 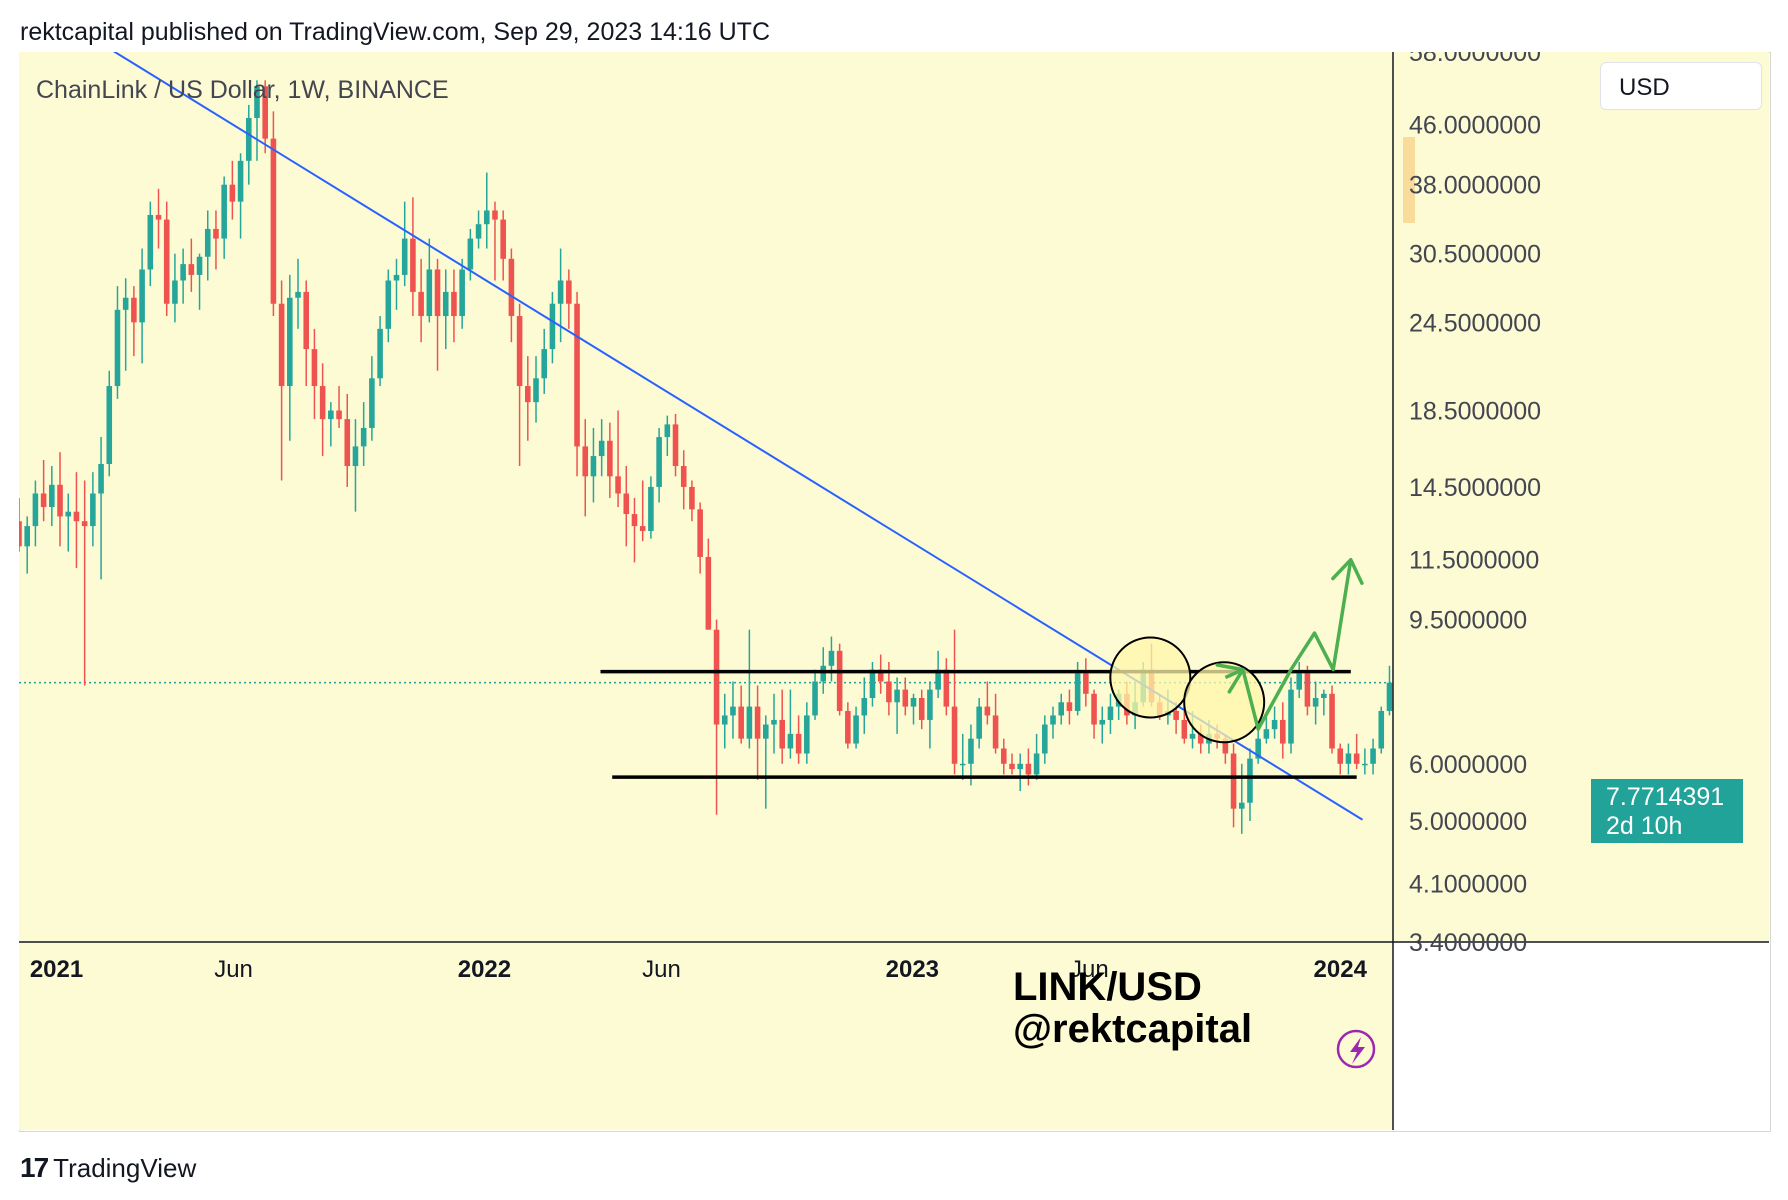 What do you see at coordinates (1681, 86) in the screenshot?
I see `currency-button: USD` at bounding box center [1681, 86].